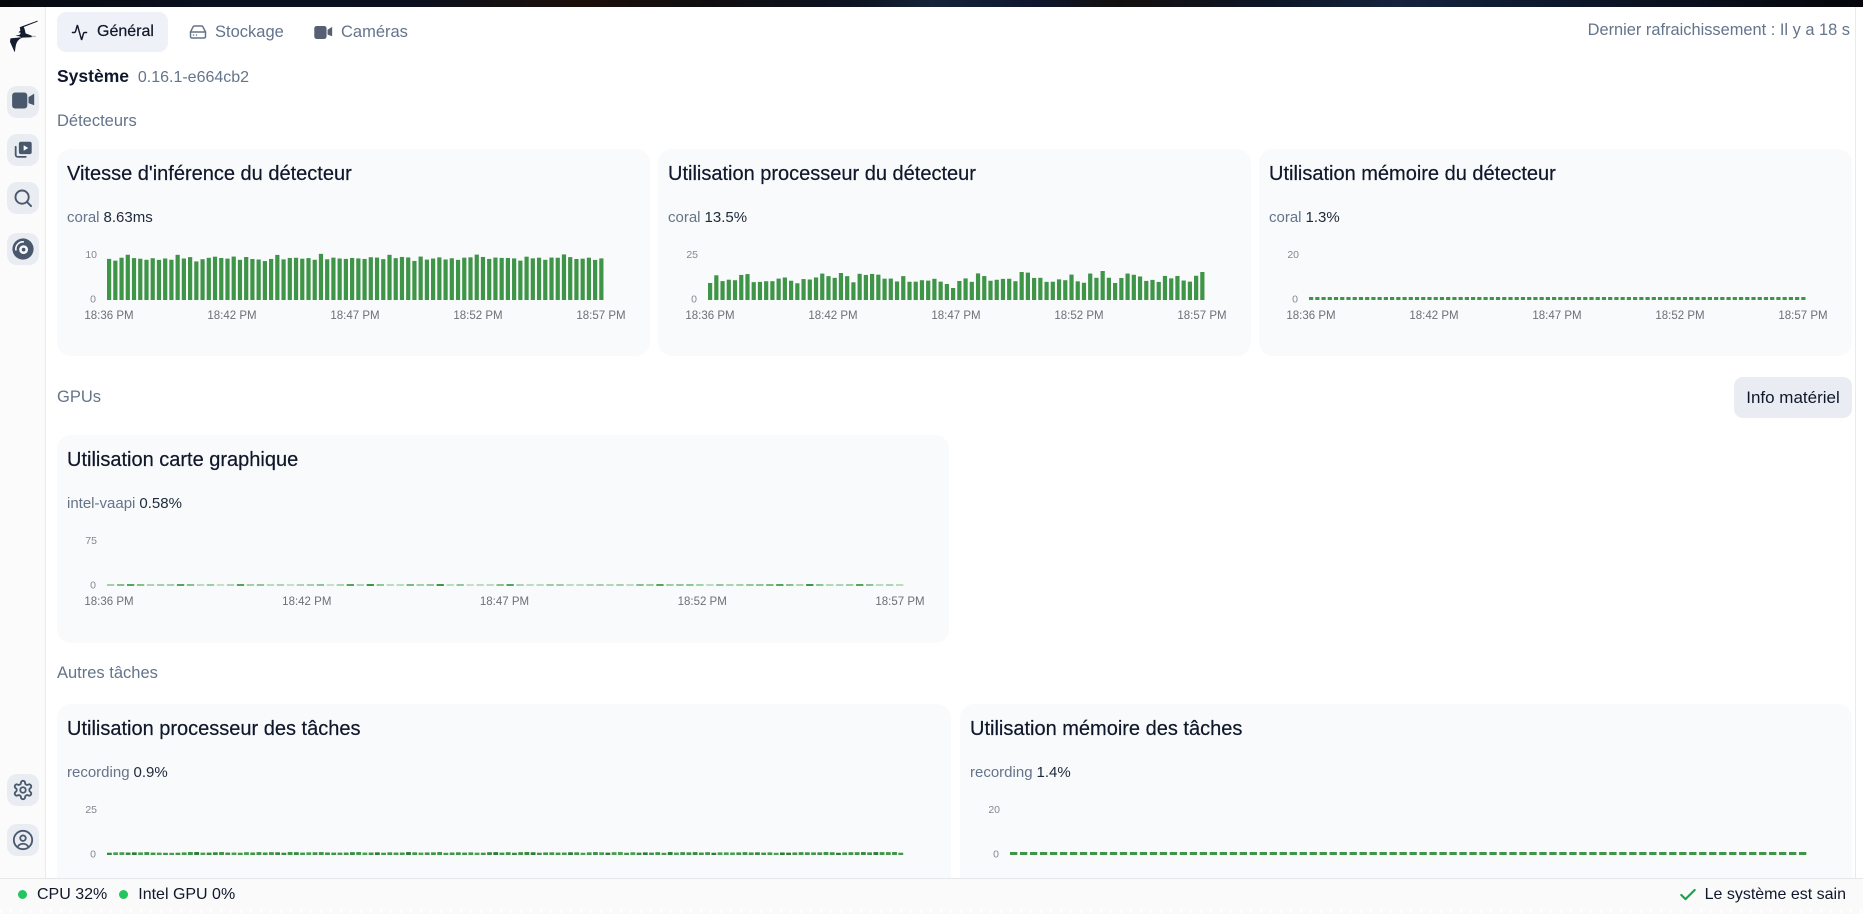 The width and height of the screenshot is (1863, 914). I want to click on svg-text: 10, so click(91, 255).